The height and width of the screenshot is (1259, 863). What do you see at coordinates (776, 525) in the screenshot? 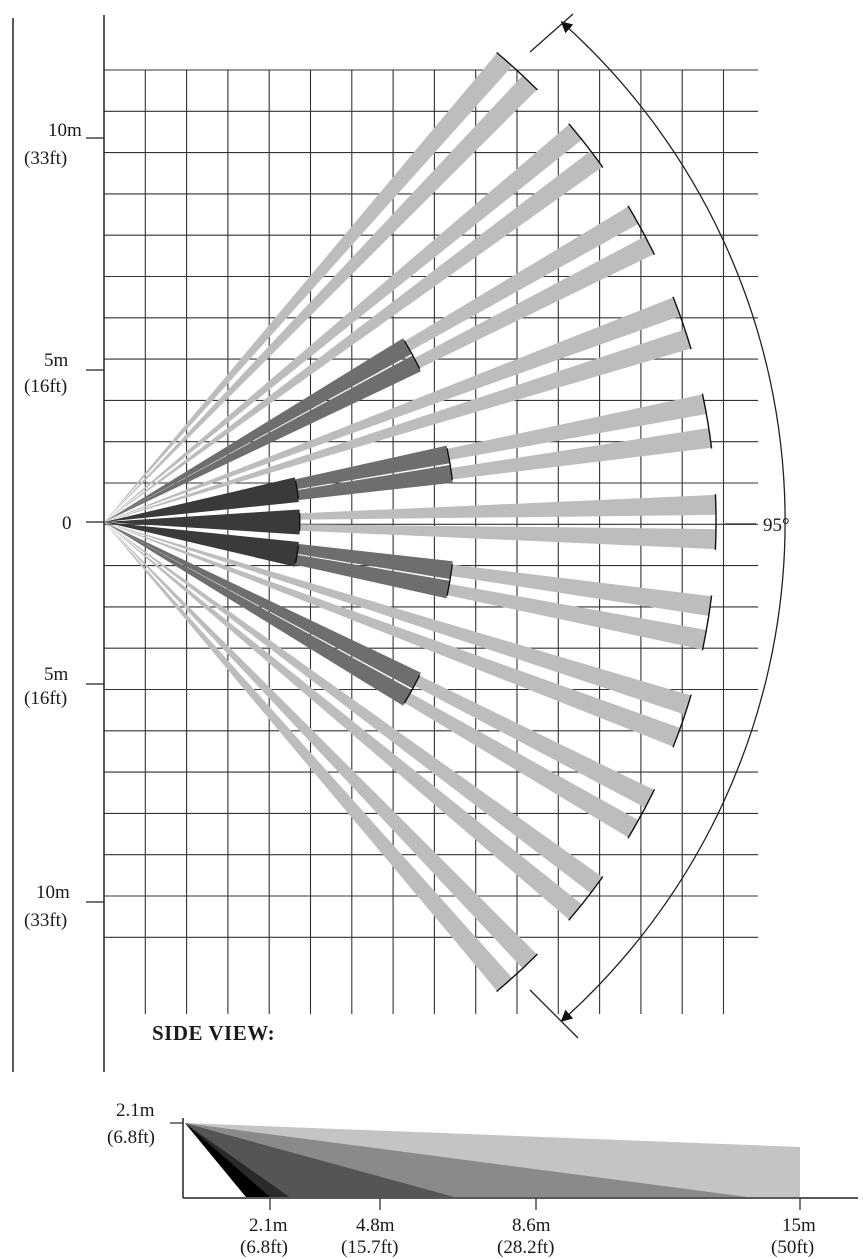
I see `coverage-angle-label: 95°` at bounding box center [776, 525].